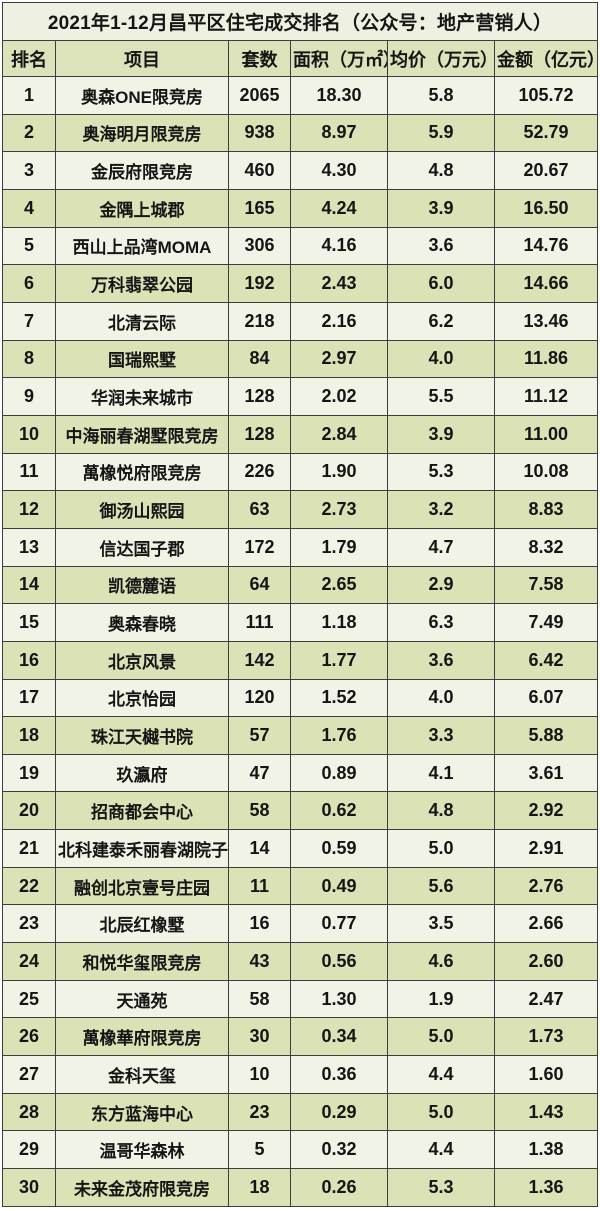 The height and width of the screenshot is (1211, 600). I want to click on units-cell: 218, so click(259, 321).